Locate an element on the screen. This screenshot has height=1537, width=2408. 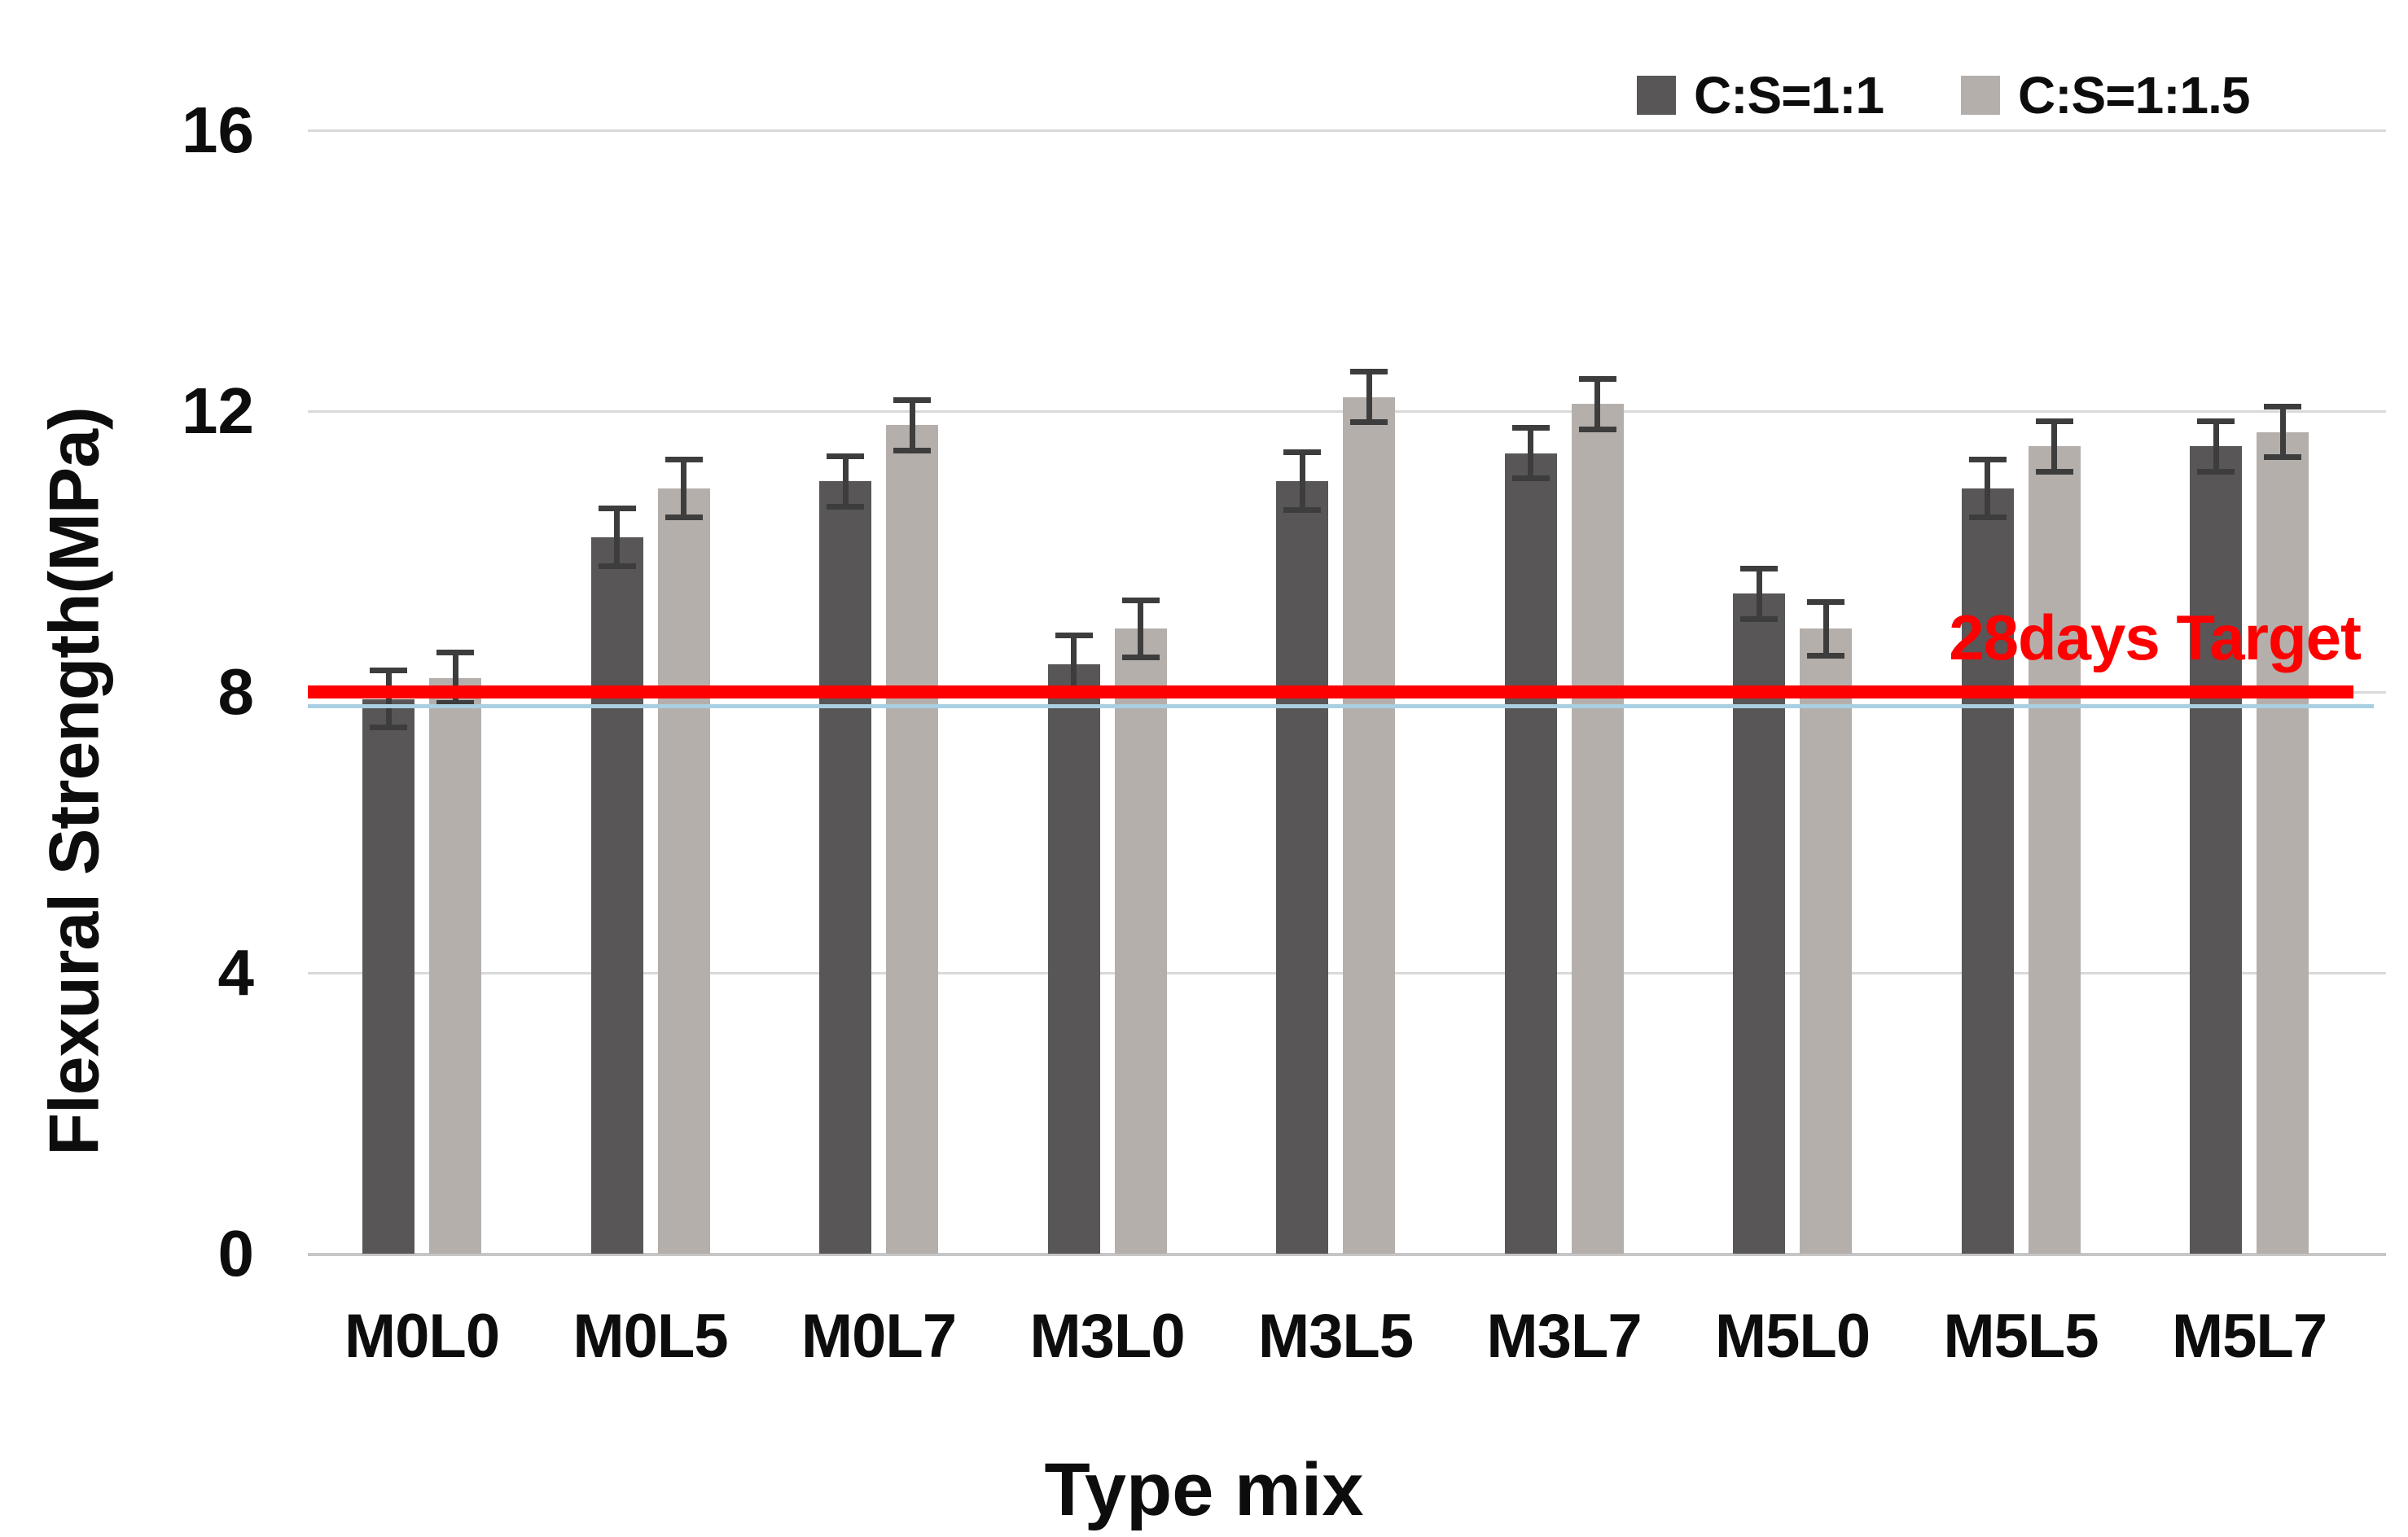
x-tick-label: M3L5 is located at coordinates (1335, 1336).